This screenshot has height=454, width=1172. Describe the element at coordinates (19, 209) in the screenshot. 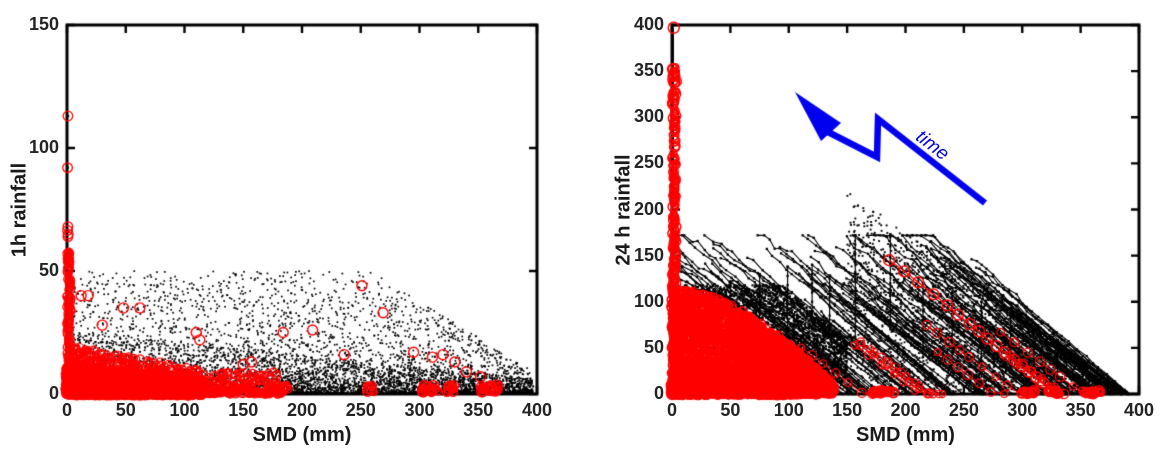

I see `left-y-axis-label: 1h rainfall` at that location.